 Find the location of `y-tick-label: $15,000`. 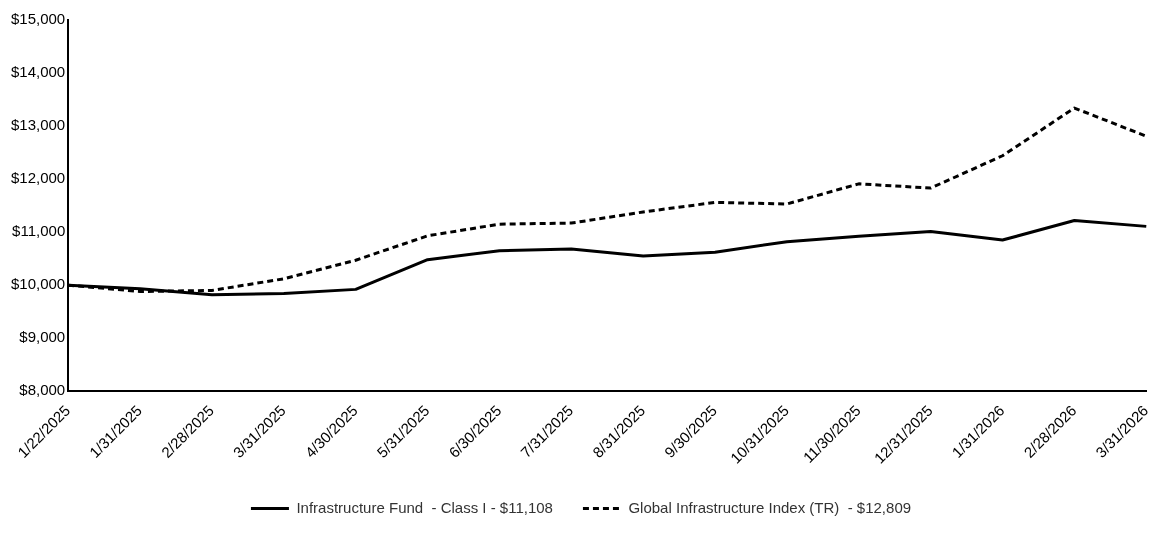

y-tick-label: $15,000 is located at coordinates (38, 19).